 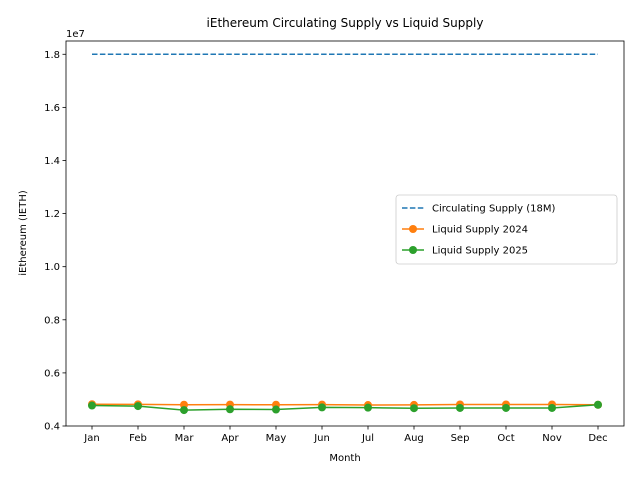 I want to click on x-tick-label: Jul, so click(x=367, y=438).